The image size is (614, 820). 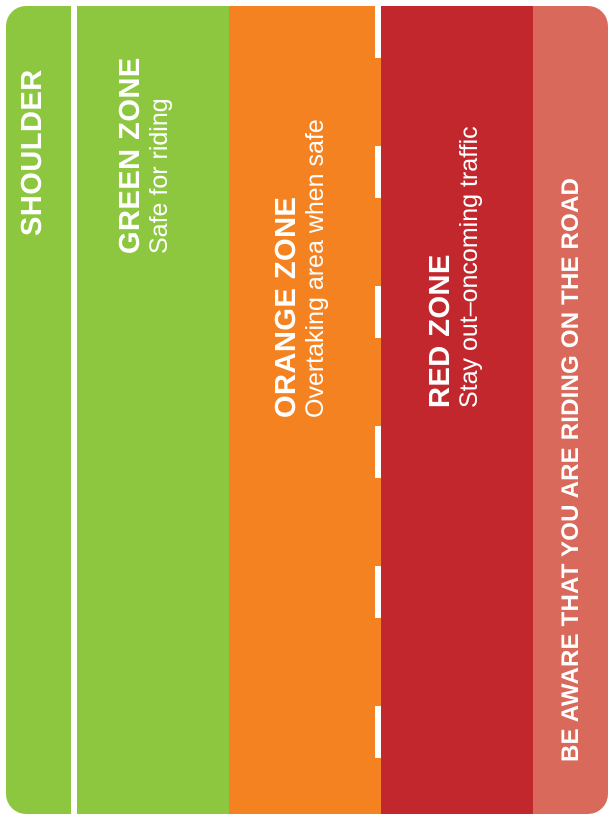 I want to click on shoulder-label-block: SHOULDER, so click(x=32, y=152).